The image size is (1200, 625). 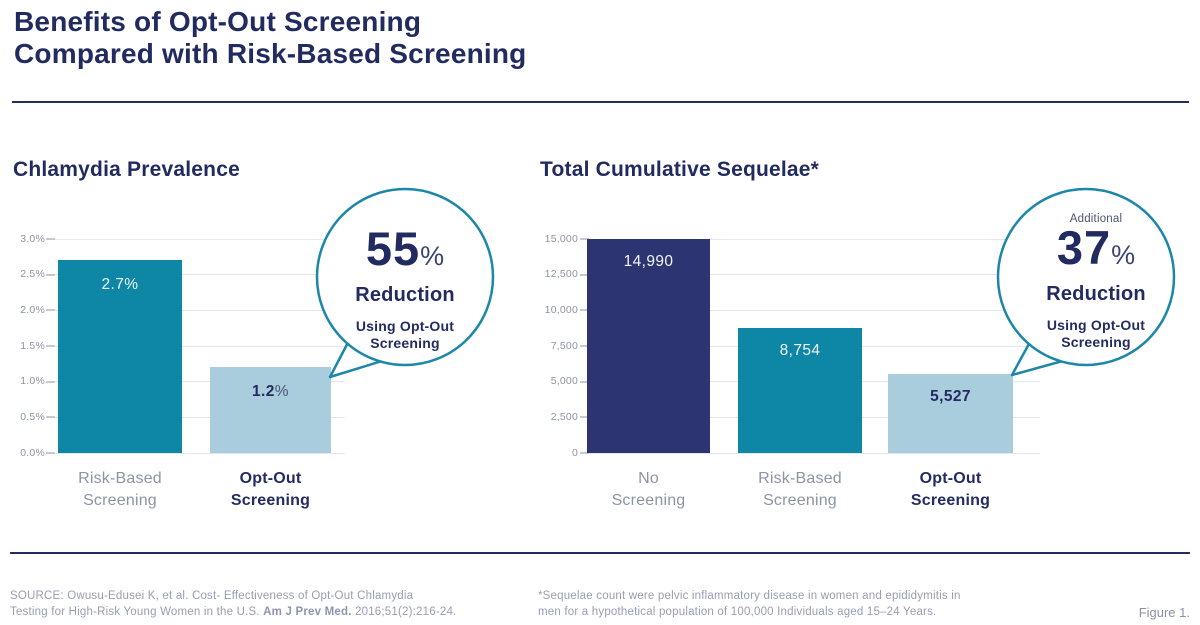 I want to click on bottom-divider, so click(x=600, y=553).